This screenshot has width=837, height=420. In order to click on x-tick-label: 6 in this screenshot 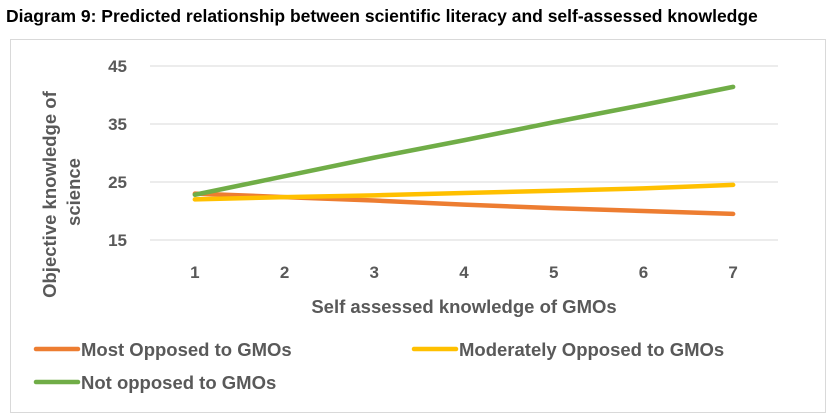, I will do `click(643, 272)`.